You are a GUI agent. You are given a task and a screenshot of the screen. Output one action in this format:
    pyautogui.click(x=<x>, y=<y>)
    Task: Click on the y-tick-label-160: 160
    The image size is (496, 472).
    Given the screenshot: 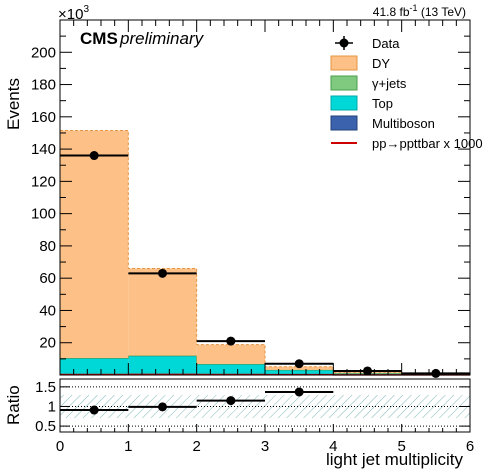 What is the action you would take?
    pyautogui.click(x=43, y=117)
    